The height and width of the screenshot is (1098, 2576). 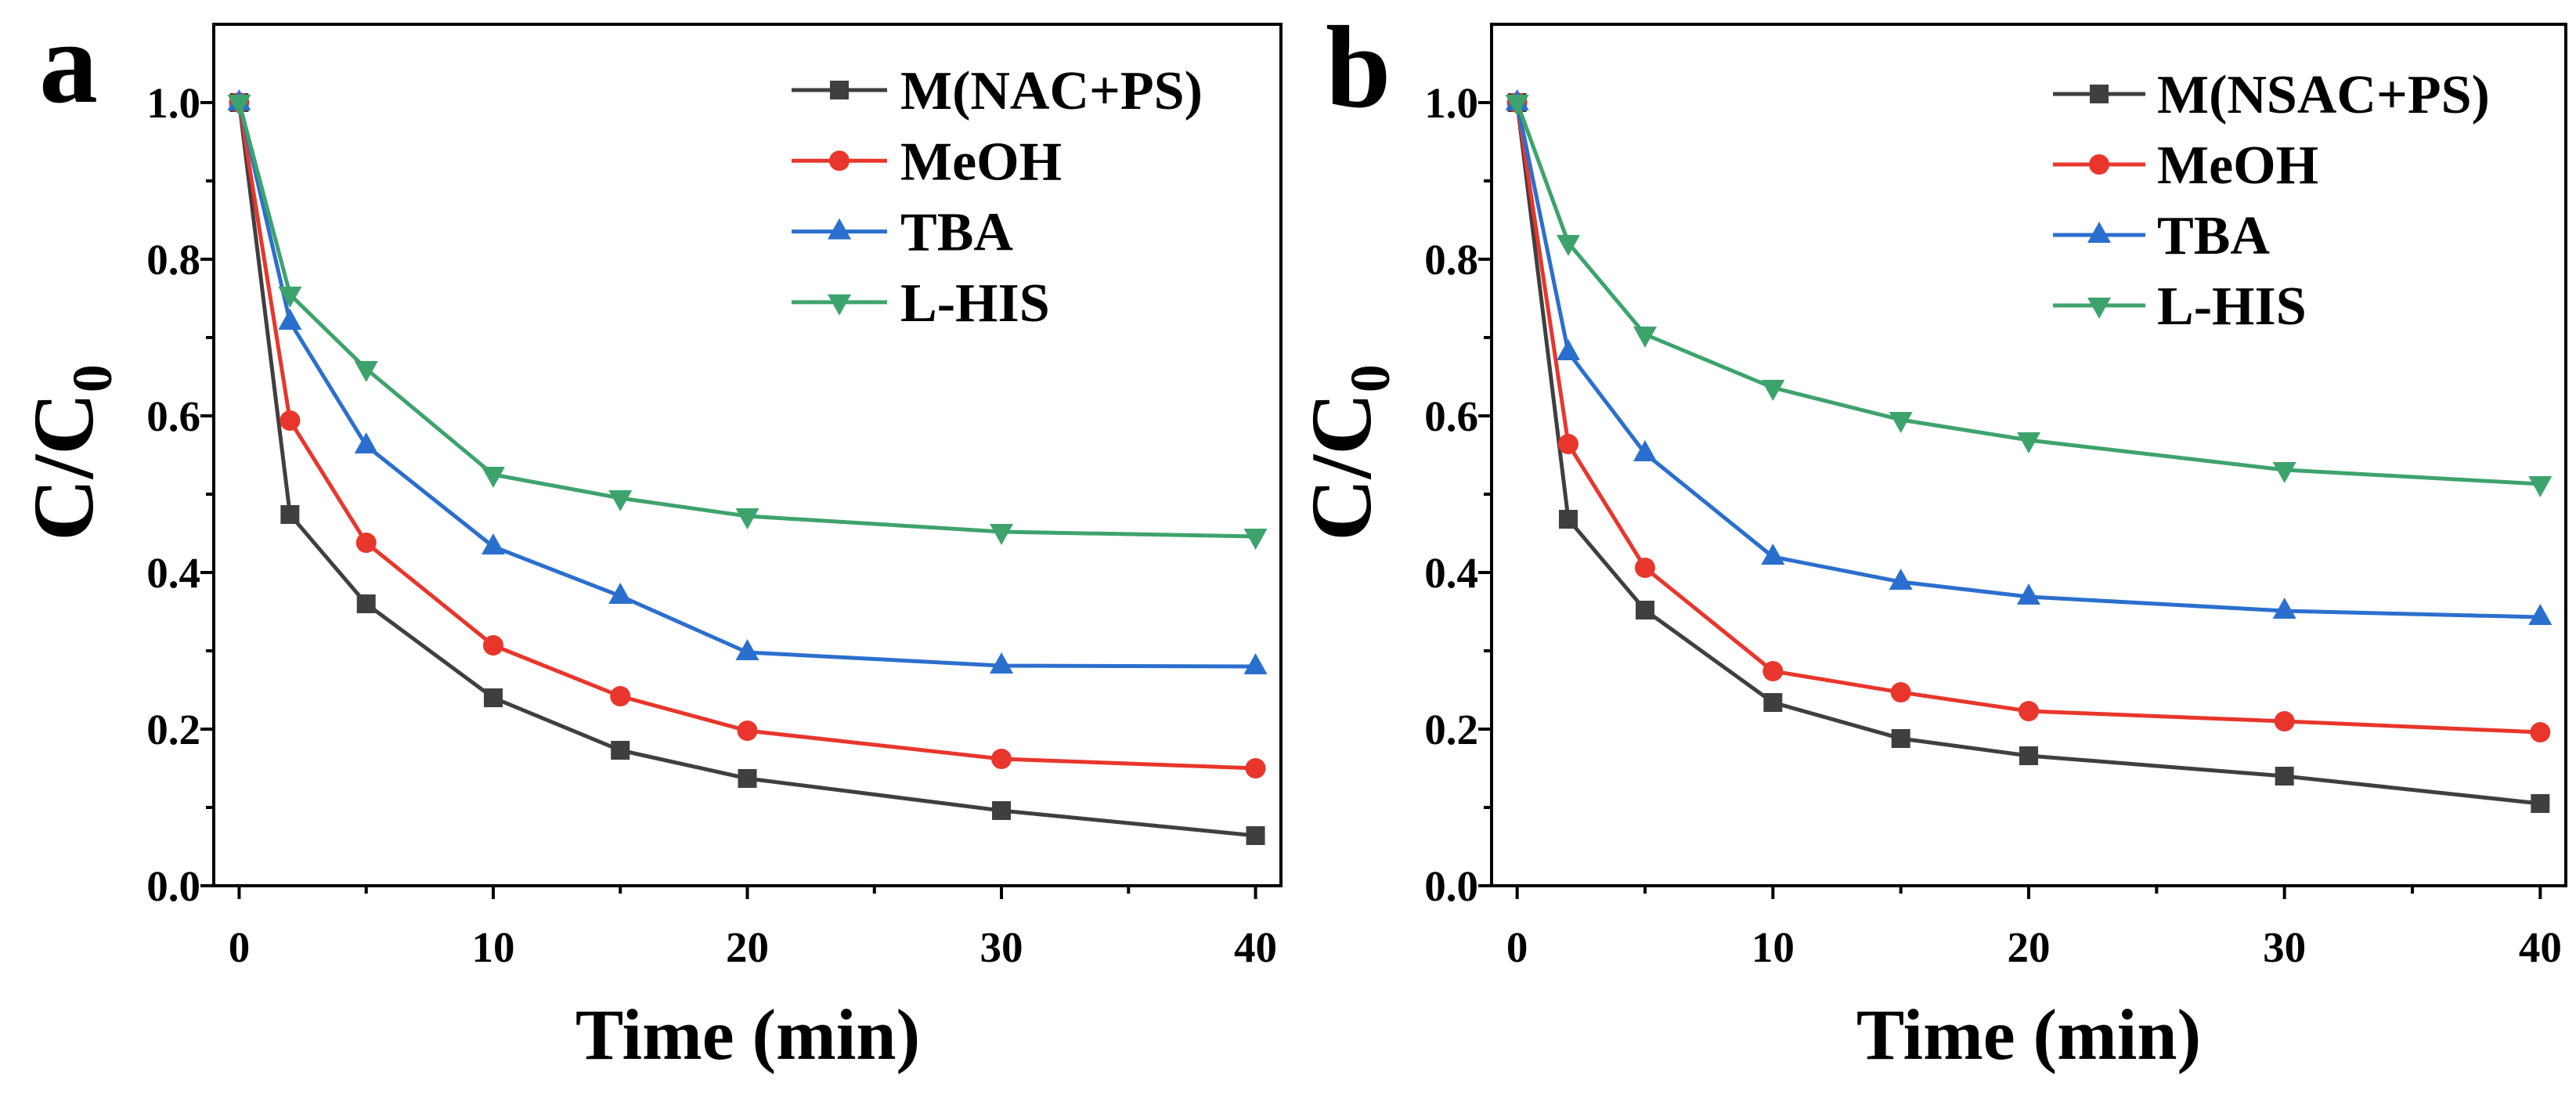 I want to click on y-axis-label-subscript: 0, so click(x=92, y=378).